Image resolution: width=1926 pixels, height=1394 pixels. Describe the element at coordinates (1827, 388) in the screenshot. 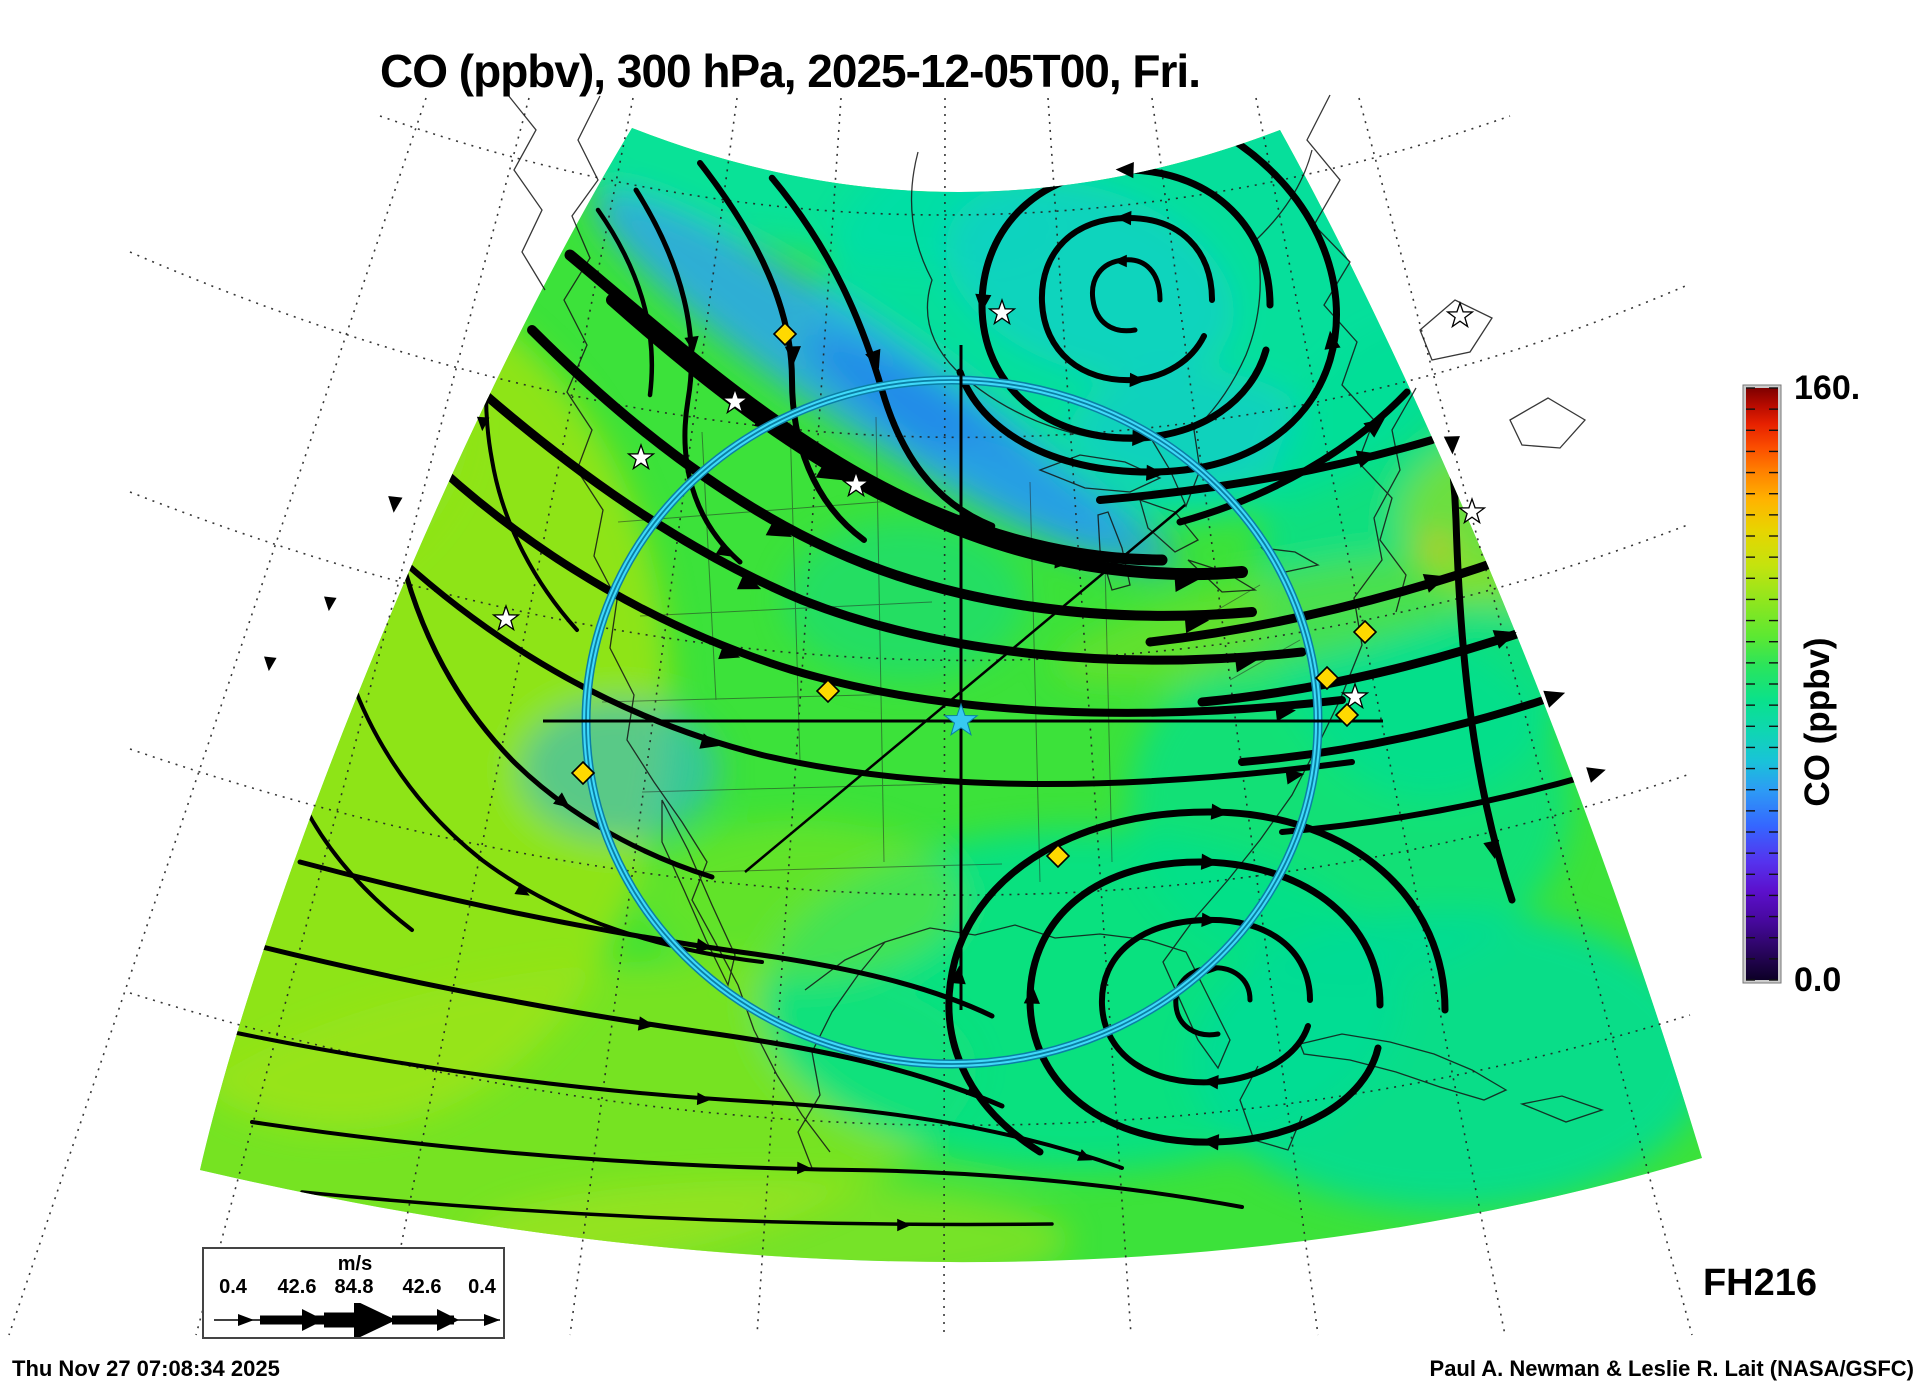

I see `colorbar-max-label: 160.` at that location.